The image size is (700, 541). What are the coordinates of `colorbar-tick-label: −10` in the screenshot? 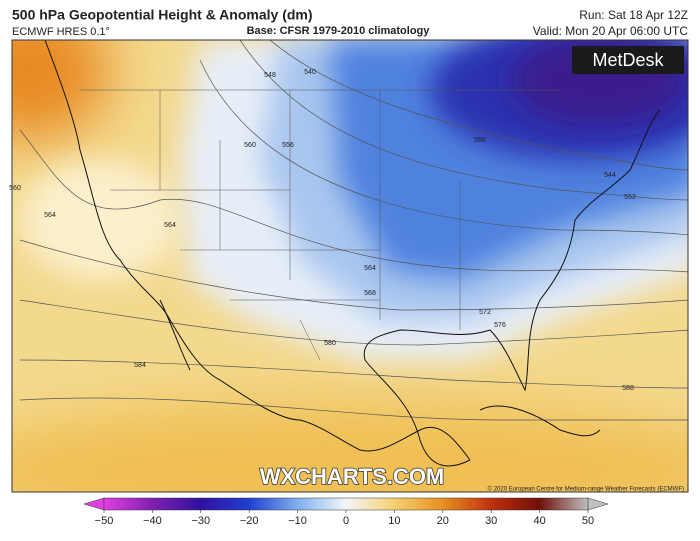 It's located at (297, 521).